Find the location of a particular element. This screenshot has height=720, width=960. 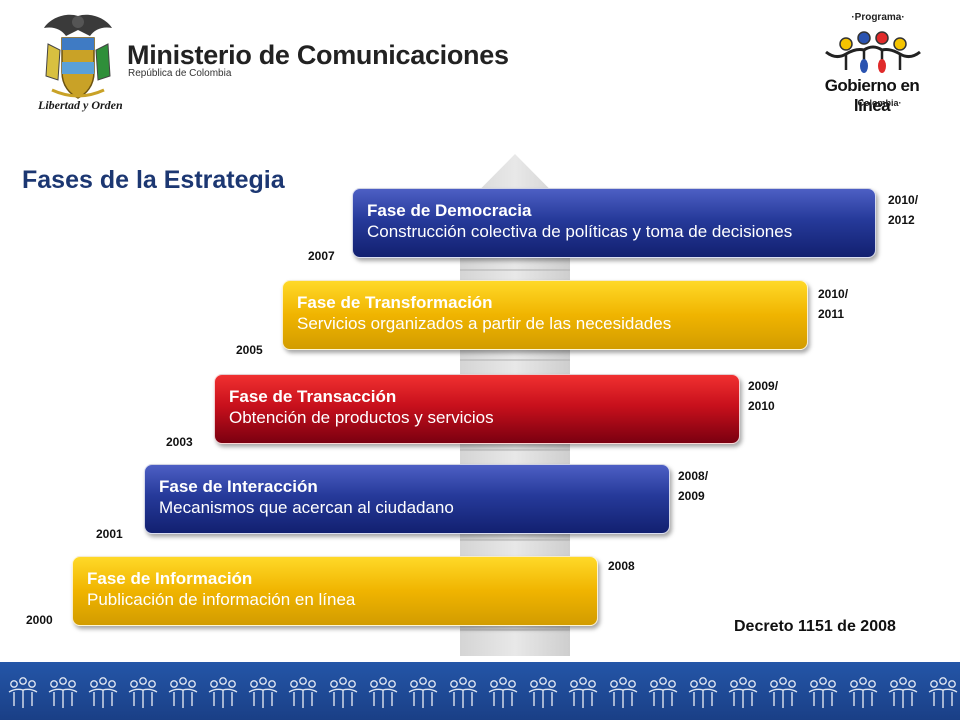

phase-description: Obtención de productos y servicios is located at coordinates (361, 417).